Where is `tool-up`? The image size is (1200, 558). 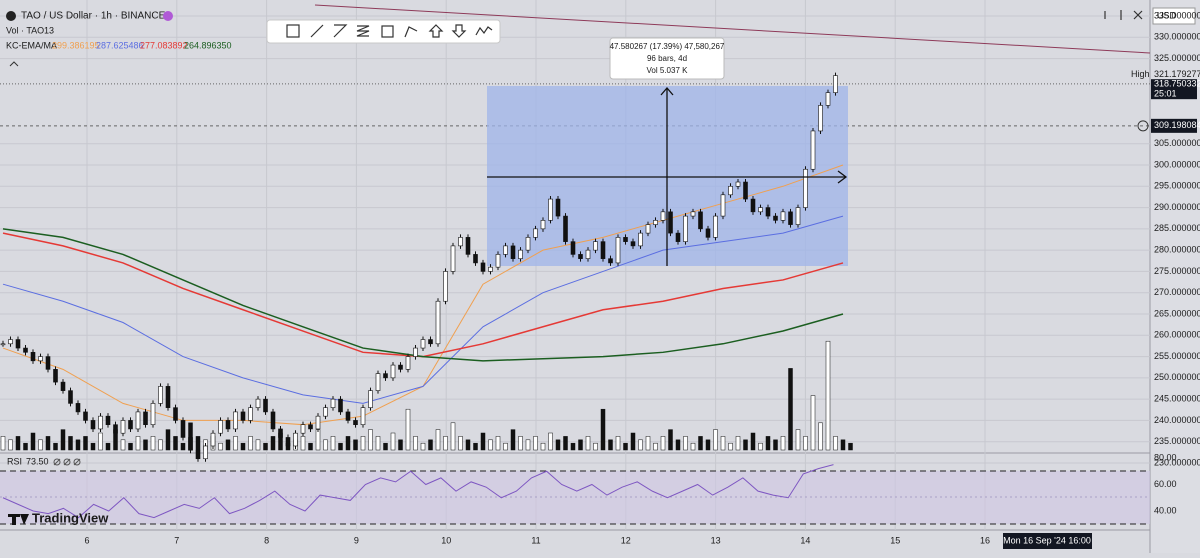
tool-up is located at coordinates (436, 31).